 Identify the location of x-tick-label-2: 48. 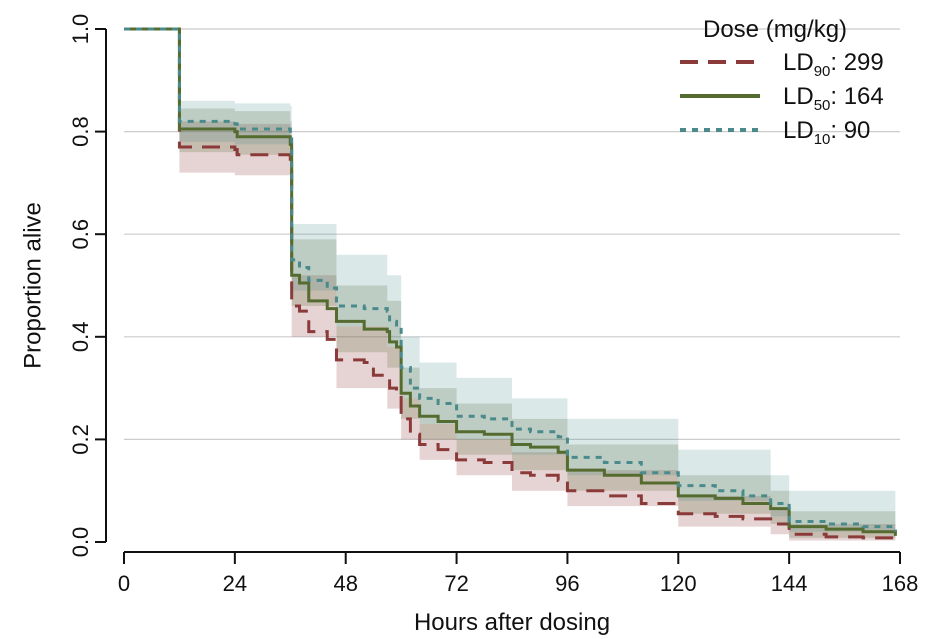
(345, 583).